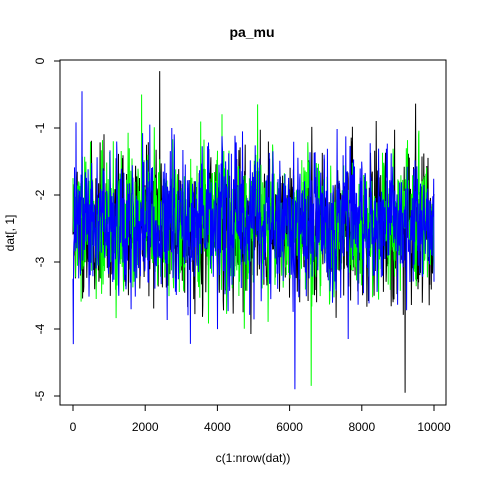  I want to click on x-axis-label: c(1:nrow(dat)), so click(253, 458).